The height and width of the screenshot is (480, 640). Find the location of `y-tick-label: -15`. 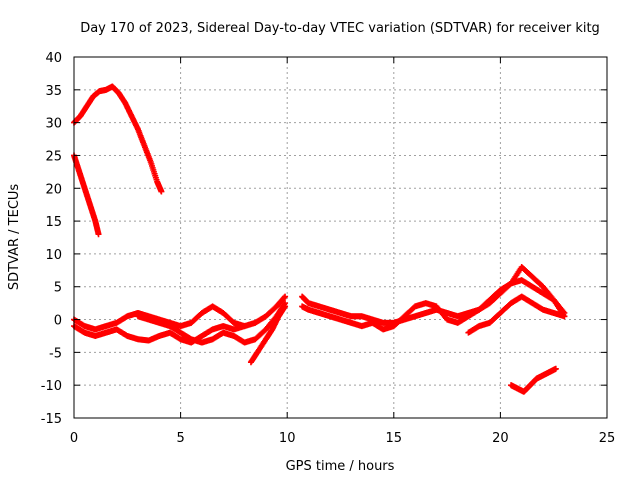

y-tick-label: -15 is located at coordinates (51, 419).